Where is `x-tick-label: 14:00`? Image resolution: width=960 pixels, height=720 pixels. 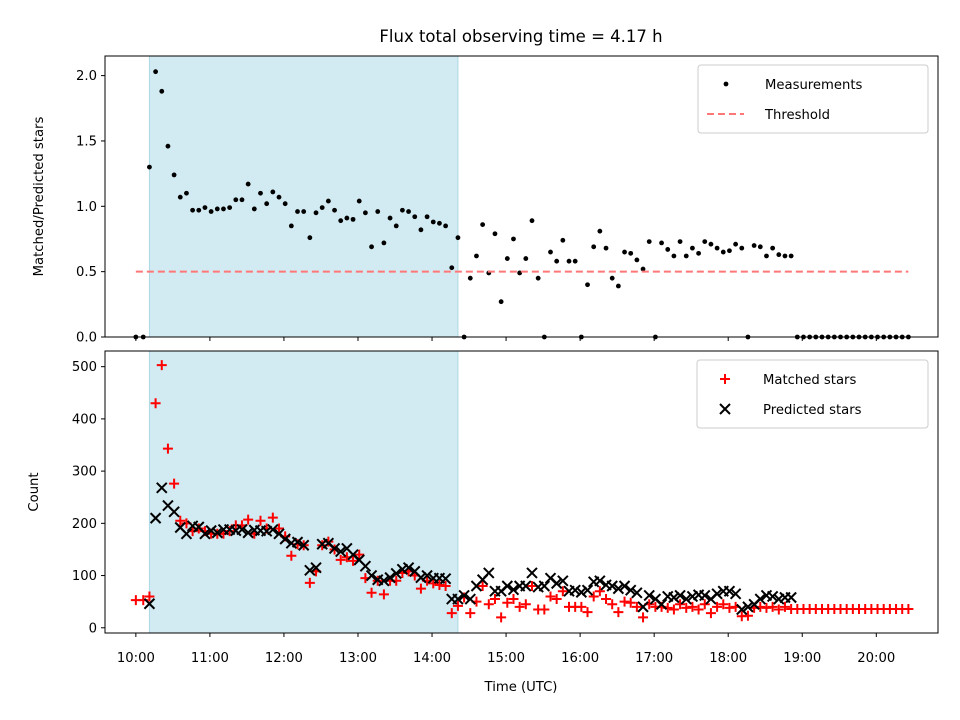
x-tick-label: 14:00 is located at coordinates (432, 658).